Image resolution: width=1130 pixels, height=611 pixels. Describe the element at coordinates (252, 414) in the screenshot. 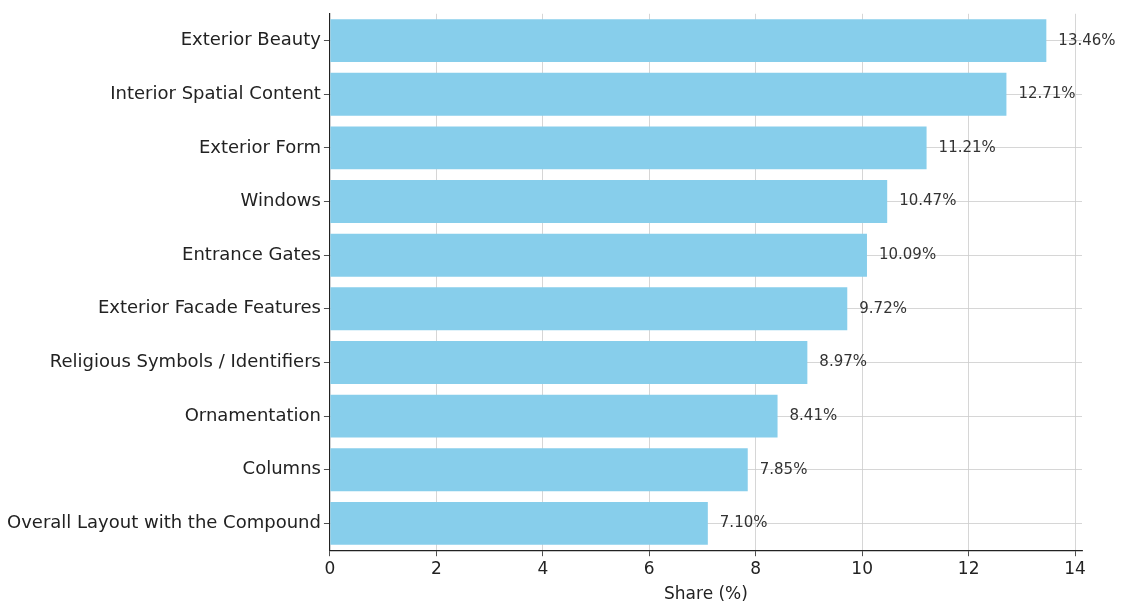

I see `y-tick-label: Ornamentation` at that location.